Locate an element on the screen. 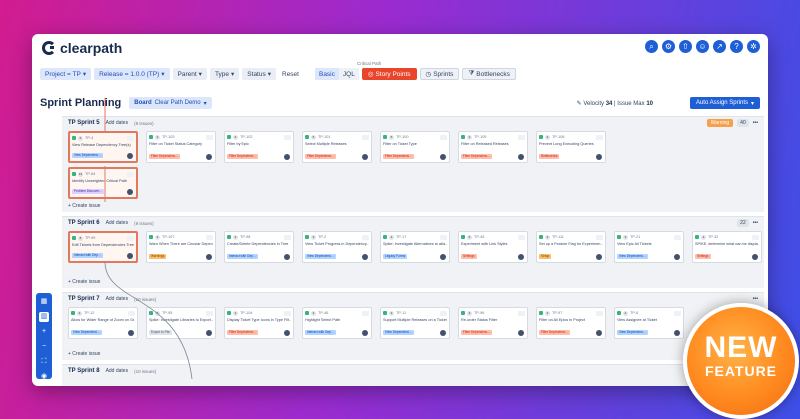  story-points-label: Story Points is located at coordinates (393, 74).